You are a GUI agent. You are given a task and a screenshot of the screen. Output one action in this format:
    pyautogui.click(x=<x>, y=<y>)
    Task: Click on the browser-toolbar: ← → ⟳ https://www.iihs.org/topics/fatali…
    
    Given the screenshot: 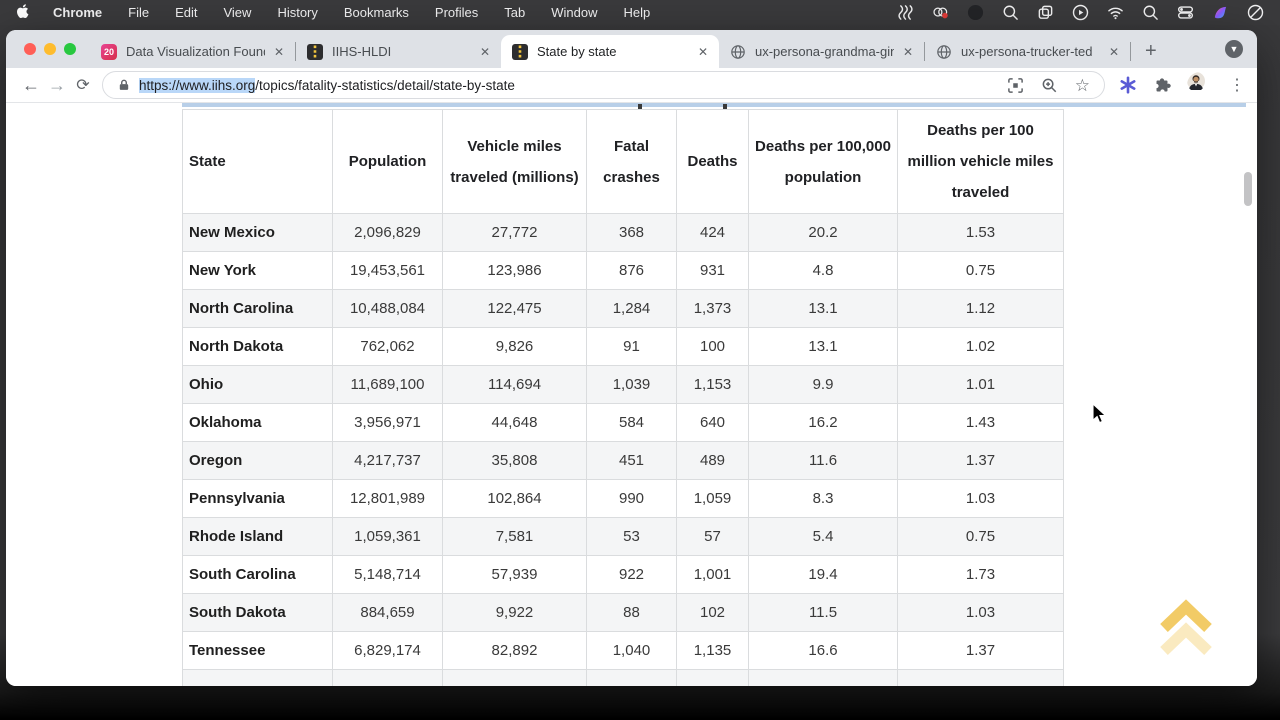 What is the action you would take?
    pyautogui.click(x=631, y=85)
    